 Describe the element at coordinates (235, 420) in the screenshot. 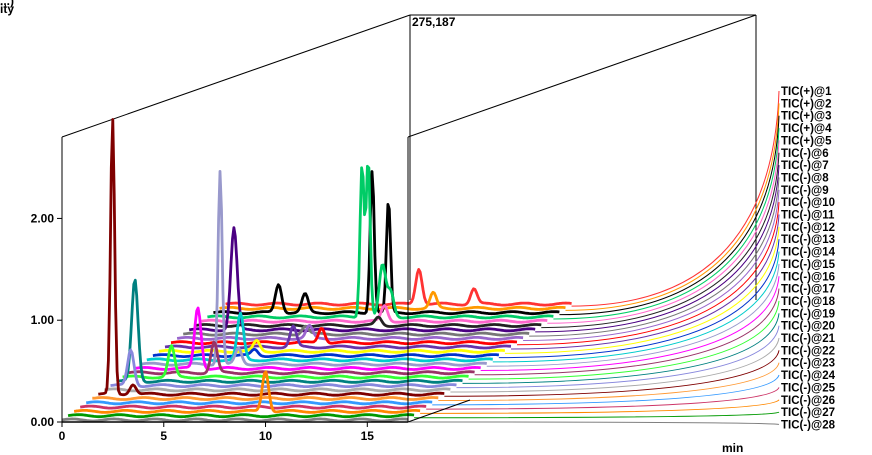

I see `trace-TIC(-)@28` at that location.